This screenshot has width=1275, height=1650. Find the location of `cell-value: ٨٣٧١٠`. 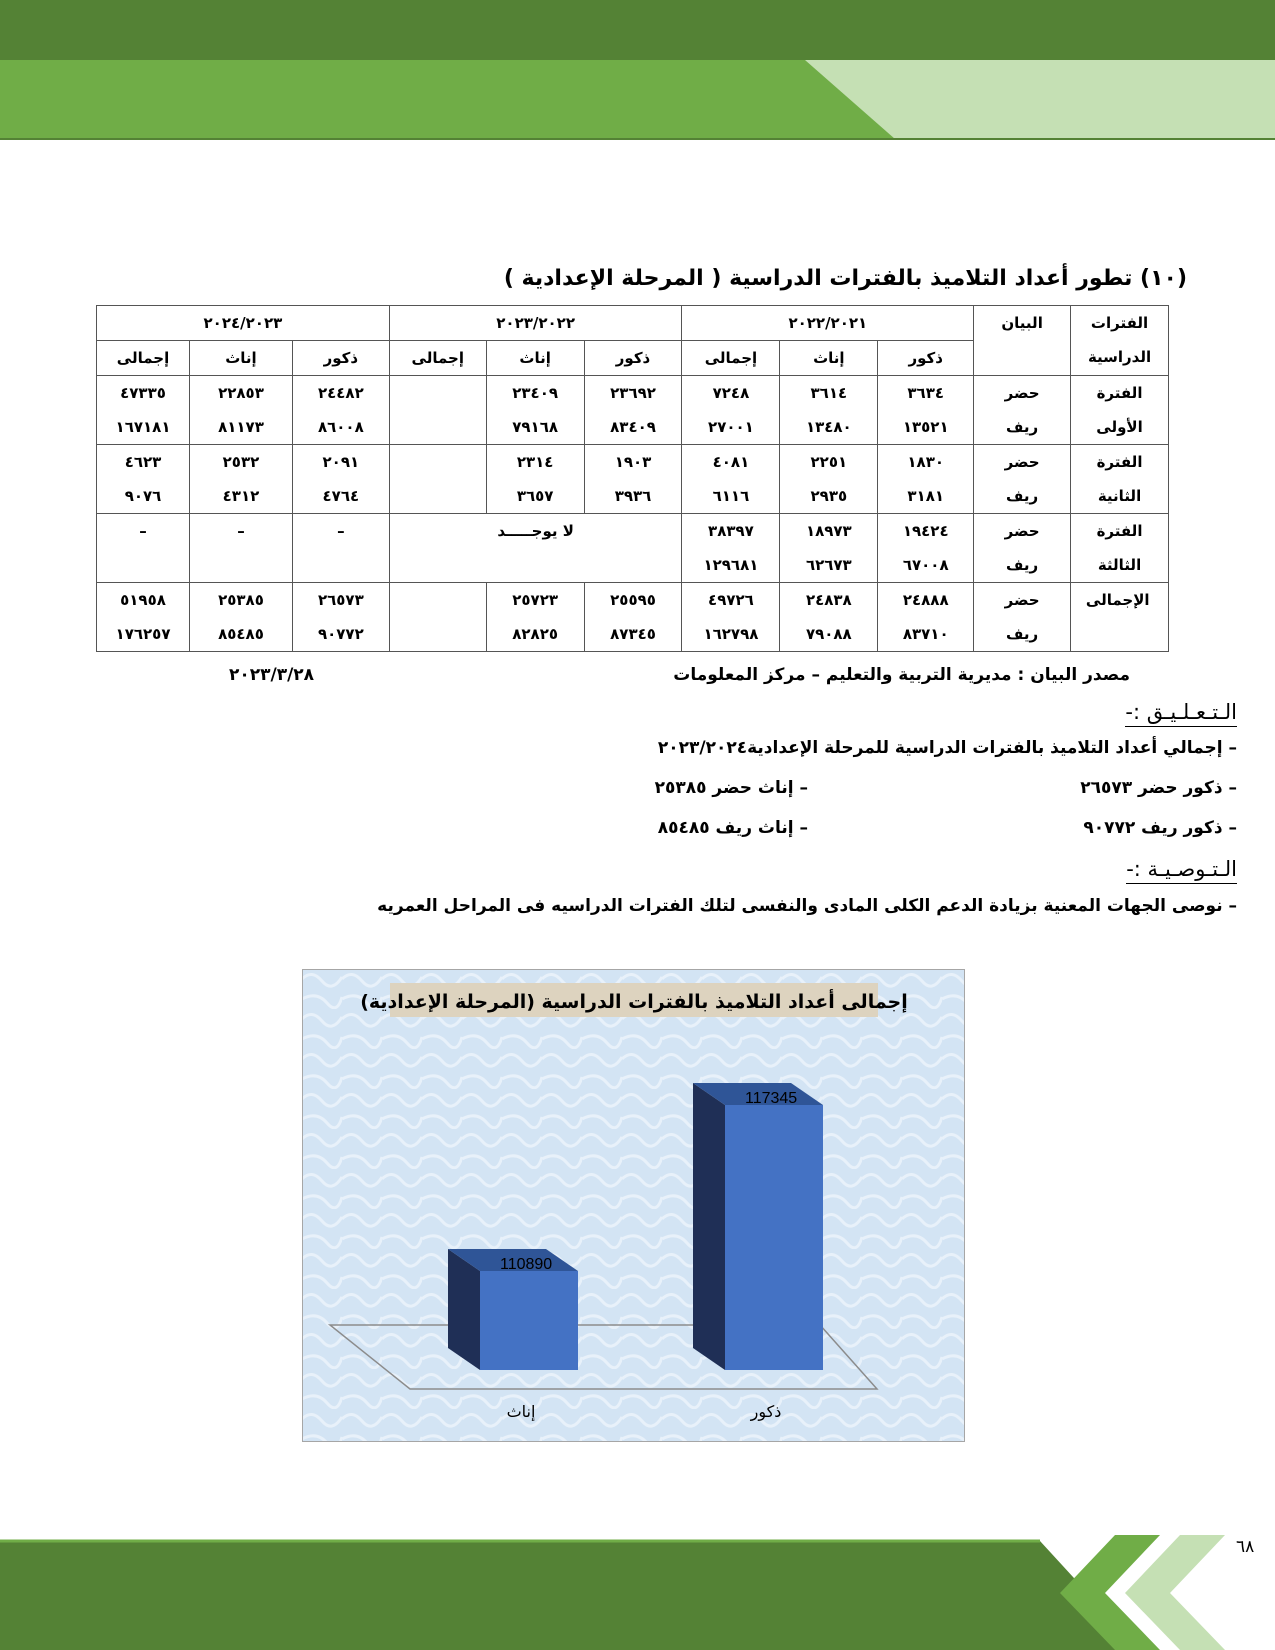

cell-value: ٨٣٧١٠ is located at coordinates (925, 634).